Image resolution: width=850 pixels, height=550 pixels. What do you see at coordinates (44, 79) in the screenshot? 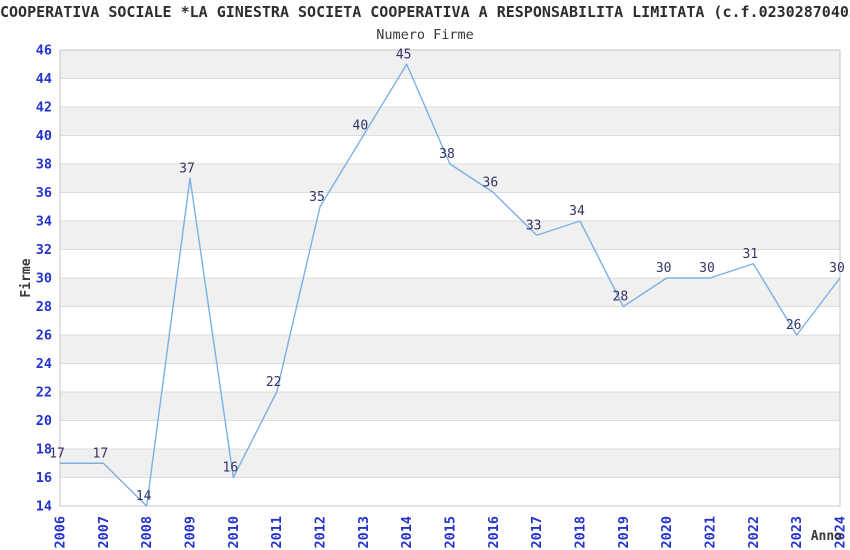
I see `y-tick-label: 44` at bounding box center [44, 79].